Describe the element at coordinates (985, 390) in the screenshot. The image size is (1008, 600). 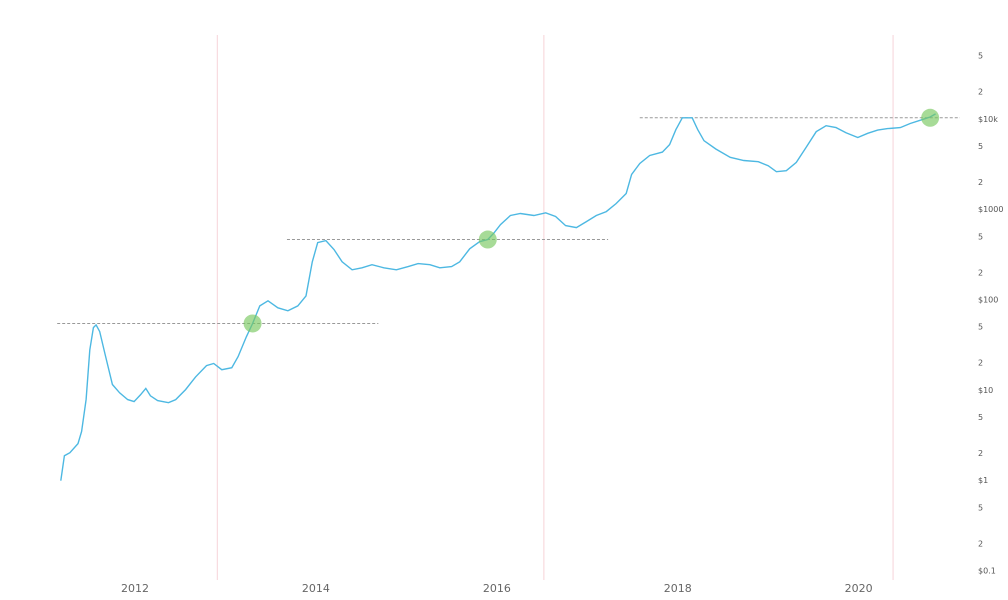
I see `y-tick-label: $10` at that location.